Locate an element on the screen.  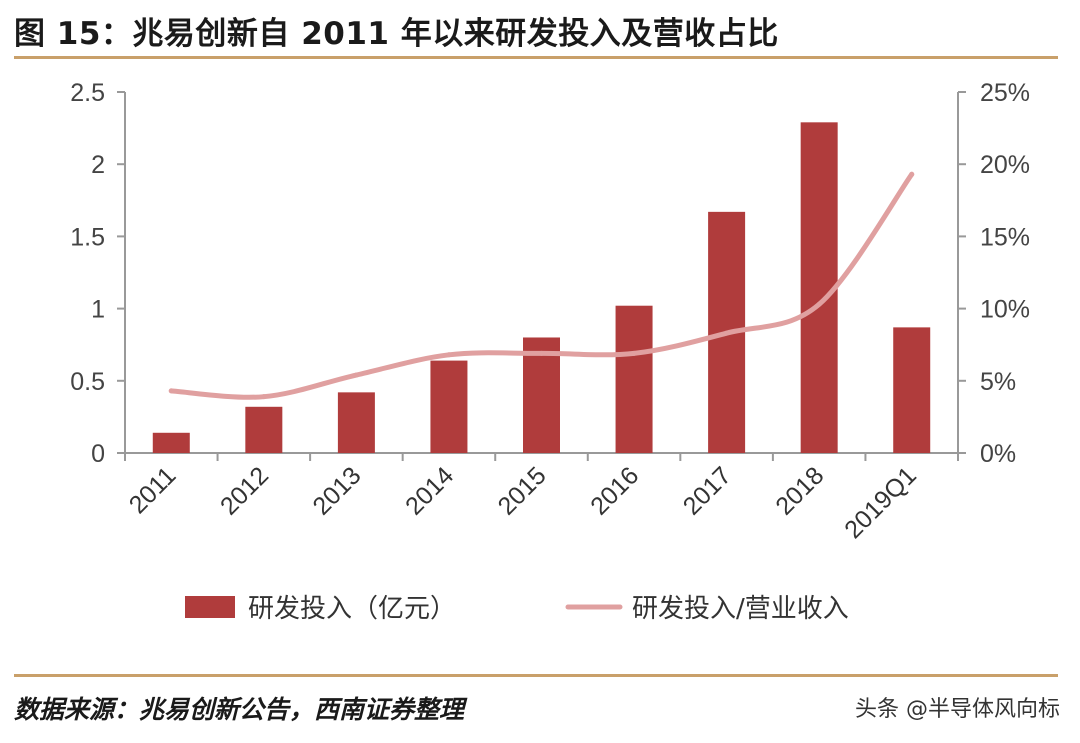
legend-bar-swatch is located at coordinates (210, 607).